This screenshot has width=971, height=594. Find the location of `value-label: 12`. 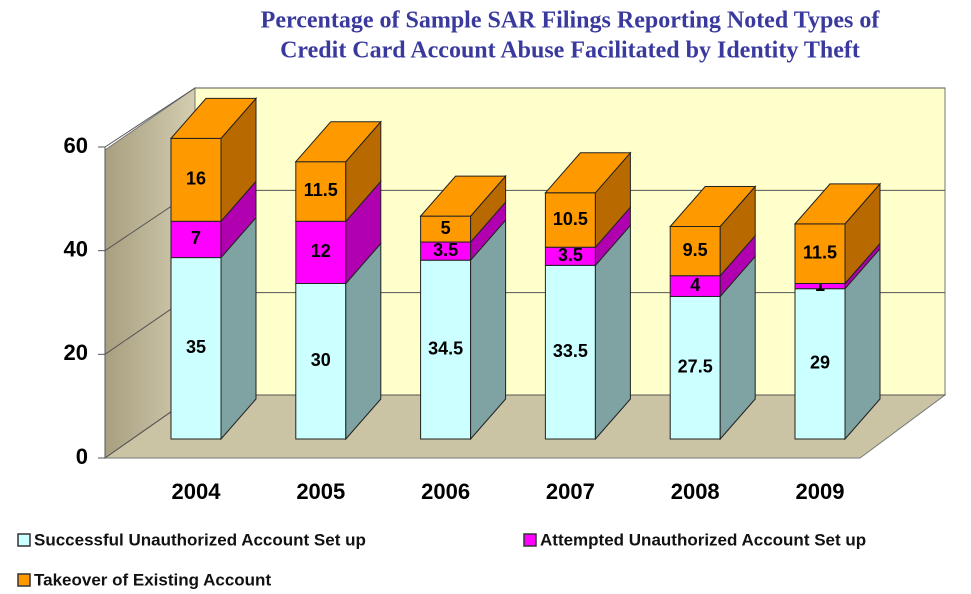

value-label: 12 is located at coordinates (321, 251).